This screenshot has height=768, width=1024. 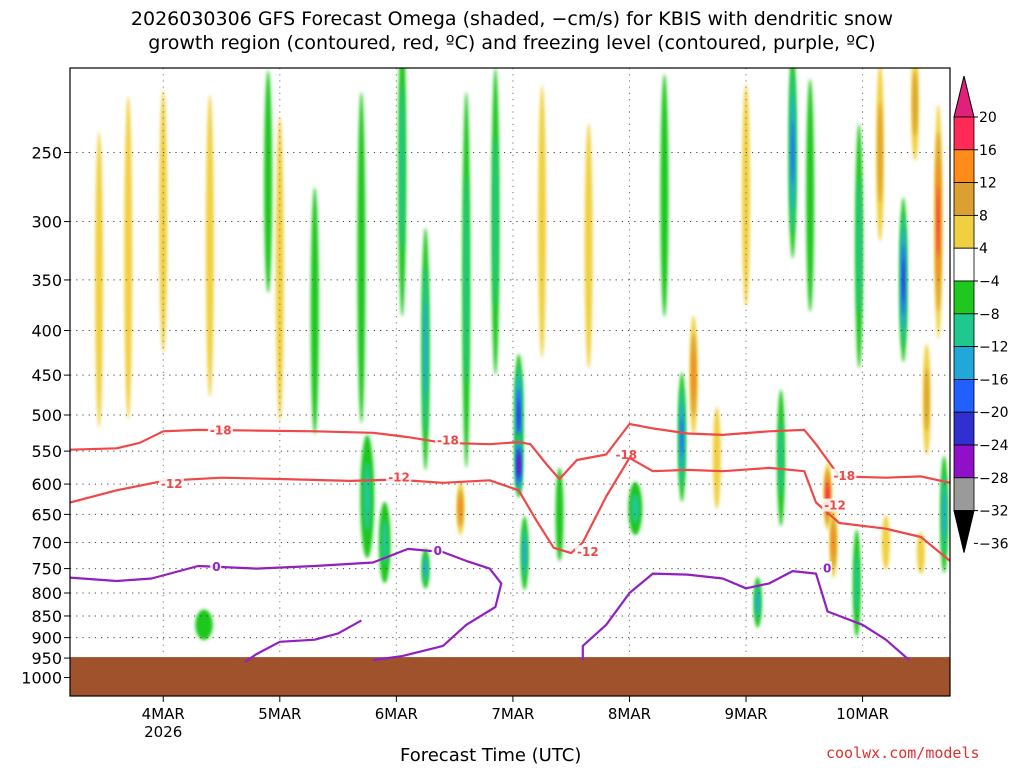 What do you see at coordinates (989, 315) in the screenshot?
I see `colorbar-label: −8` at bounding box center [989, 315].